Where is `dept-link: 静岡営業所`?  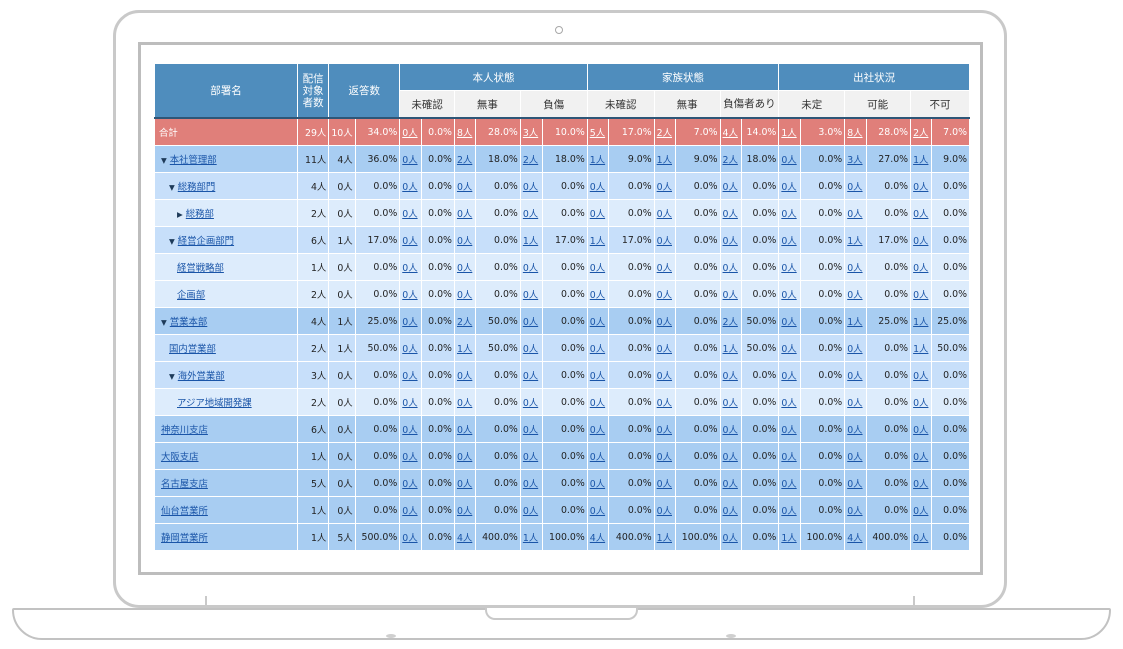
dept-link: 静岡営業所 is located at coordinates (184, 538).